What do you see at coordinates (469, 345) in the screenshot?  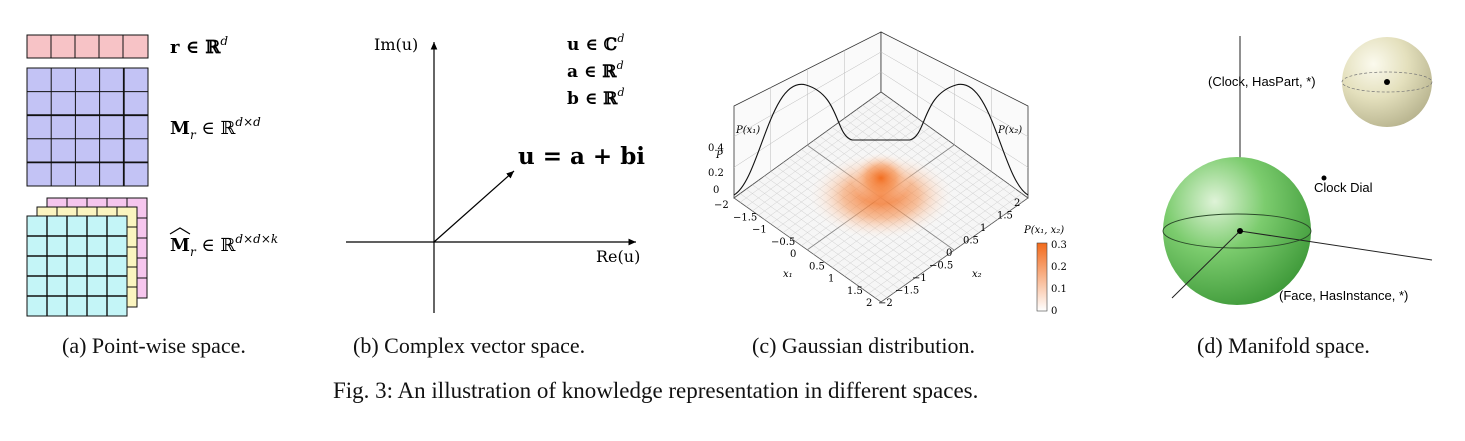 I see `caption-b: (b) Complex vector space.` at bounding box center [469, 345].